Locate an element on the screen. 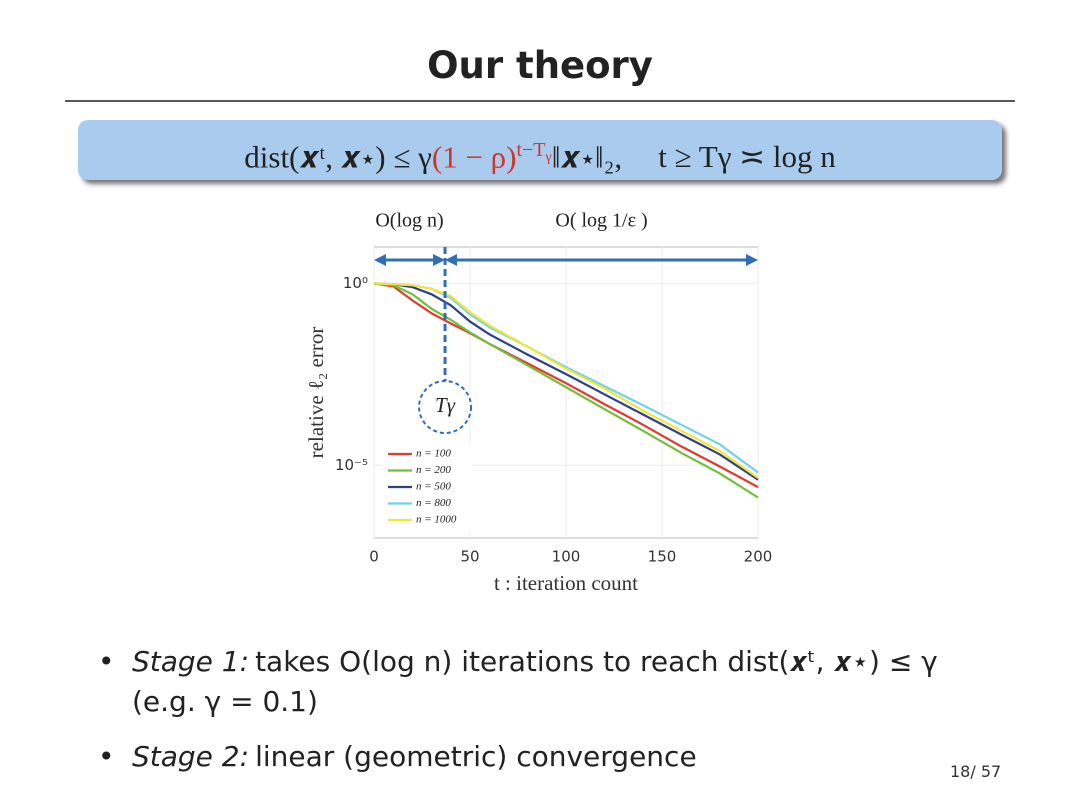  bullet: • Stage 2: linear (geometric) convergence is located at coordinates (529, 757).